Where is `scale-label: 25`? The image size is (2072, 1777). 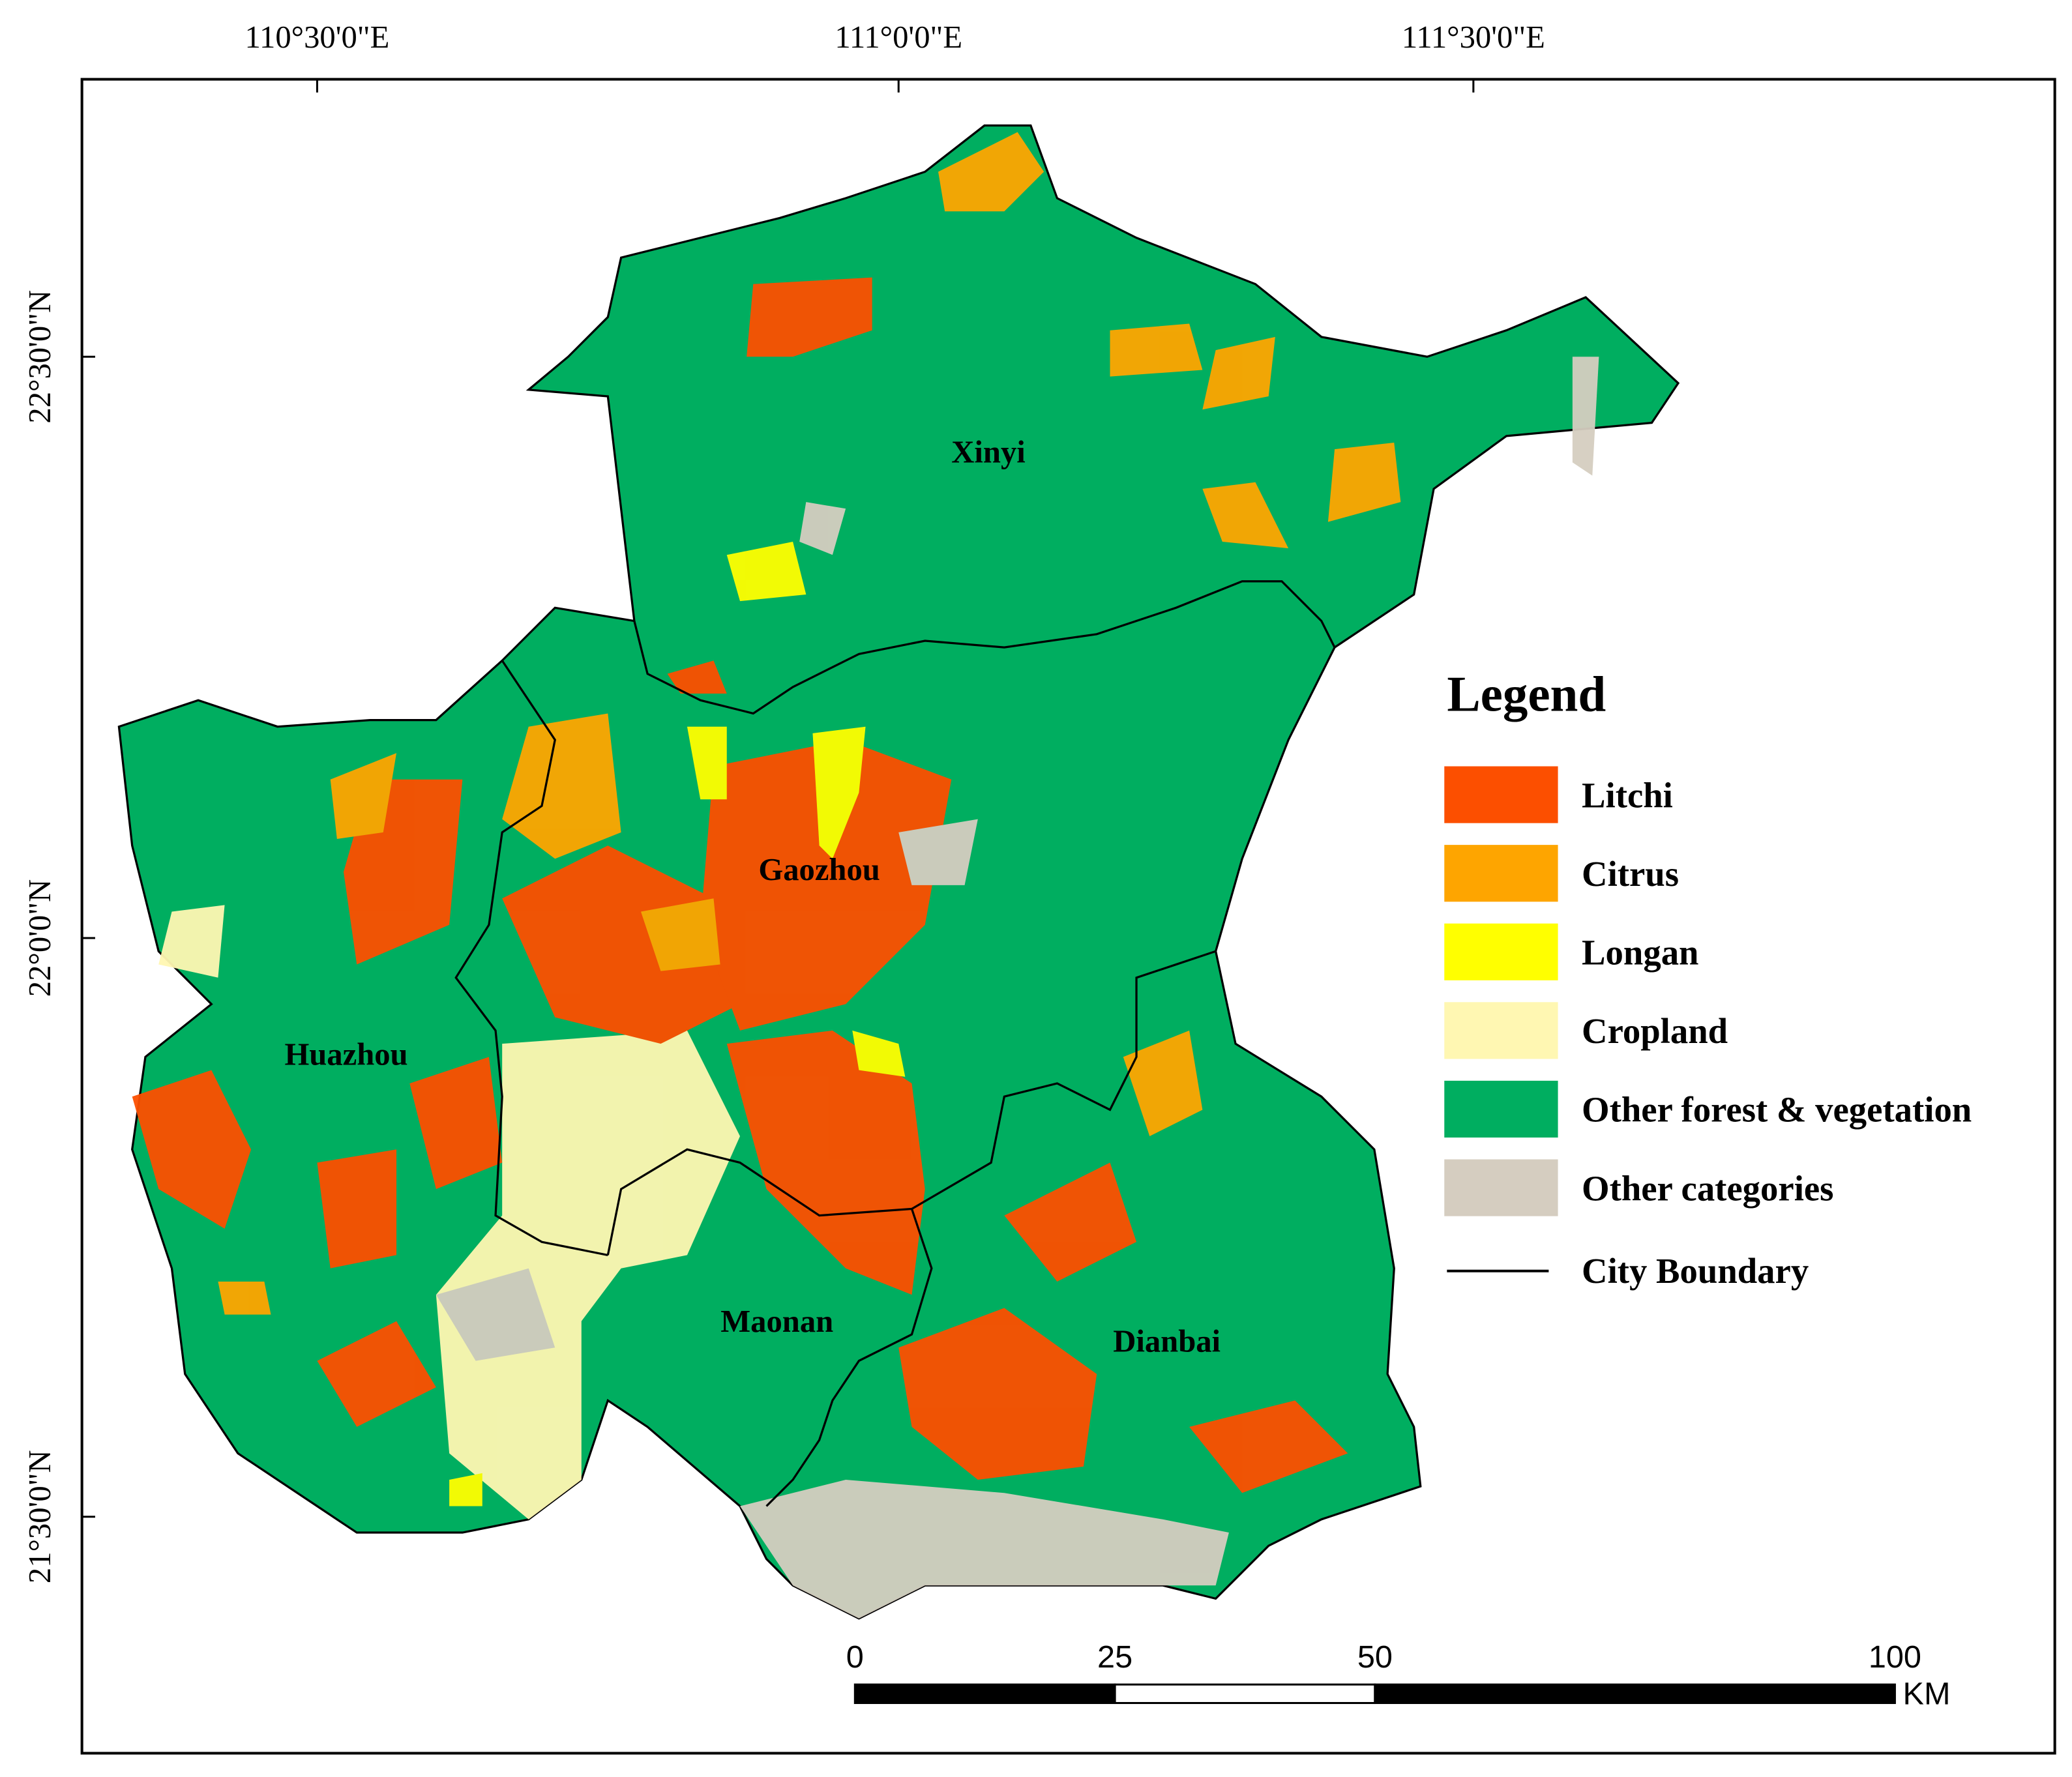 scale-label: 25 is located at coordinates (1114, 1657).